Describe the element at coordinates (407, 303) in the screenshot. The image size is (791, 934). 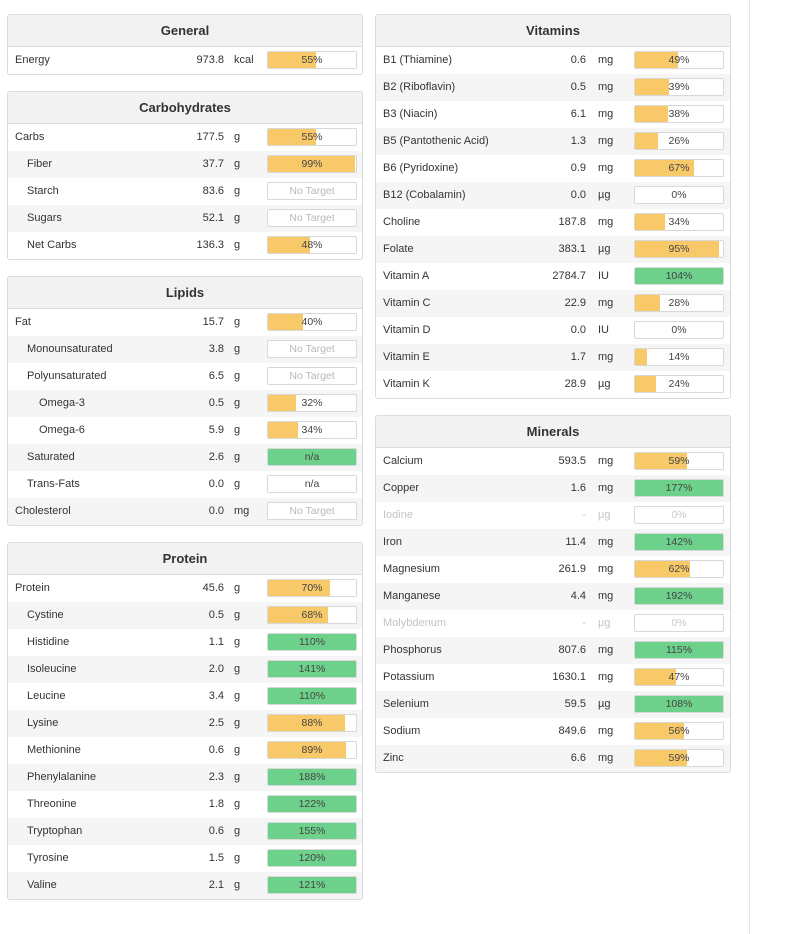
I see `nutrient-name: Vitamin C` at that location.